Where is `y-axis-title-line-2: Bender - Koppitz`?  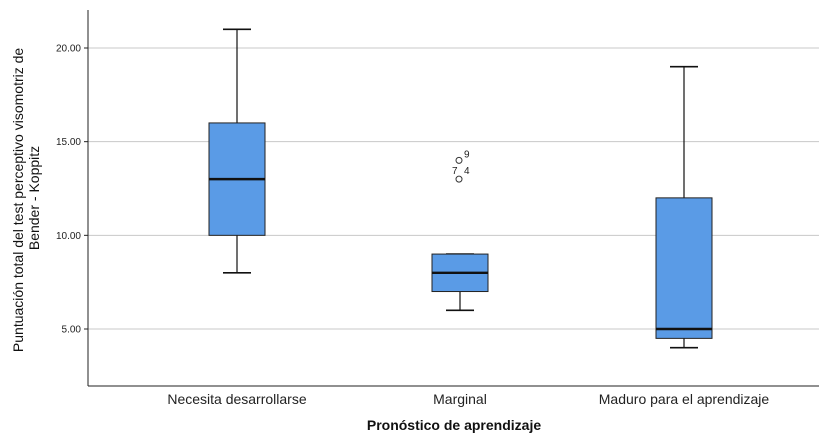 y-axis-title-line-2: Bender - Koppitz is located at coordinates (34, 198).